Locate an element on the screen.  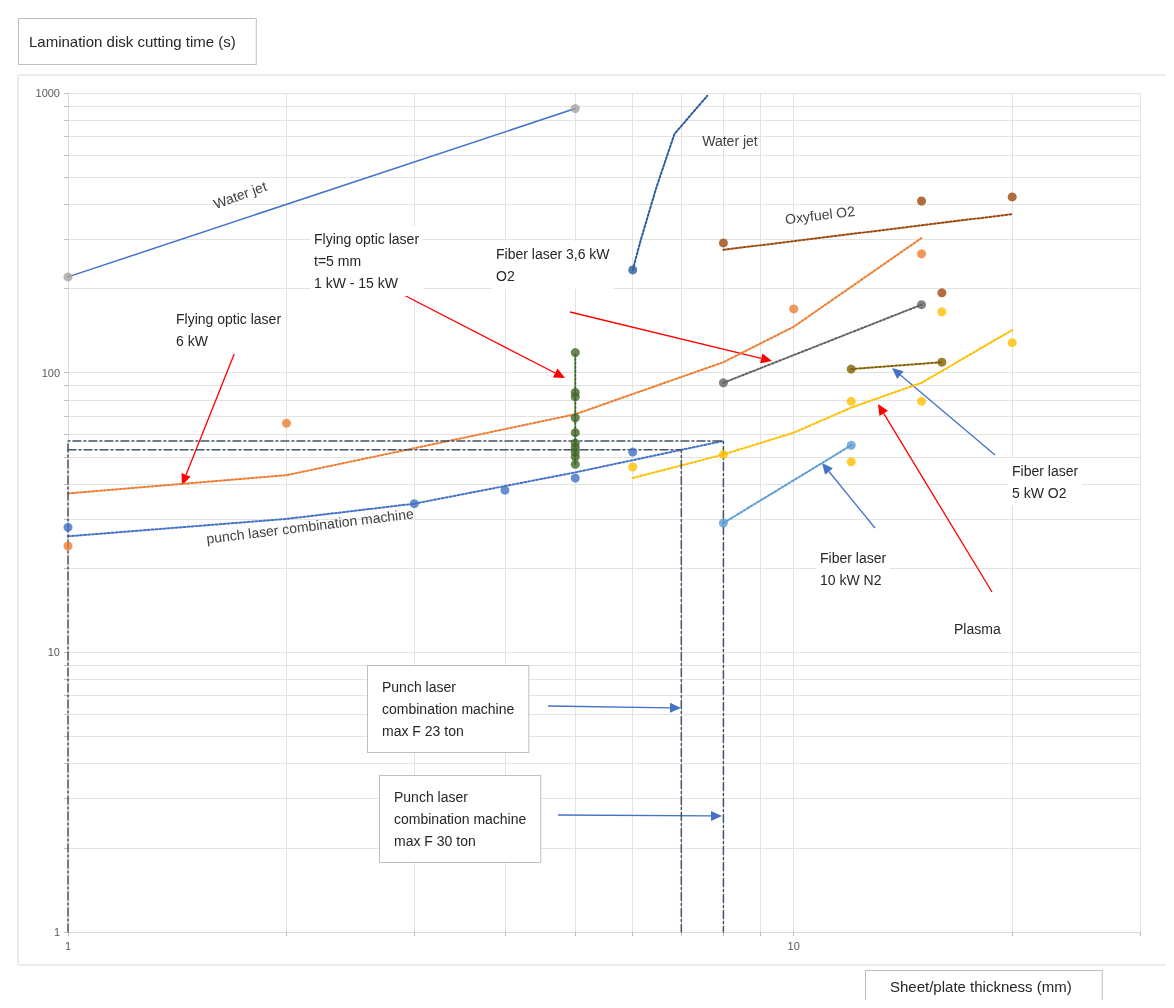
annotation: Plasma is located at coordinates (977, 629).